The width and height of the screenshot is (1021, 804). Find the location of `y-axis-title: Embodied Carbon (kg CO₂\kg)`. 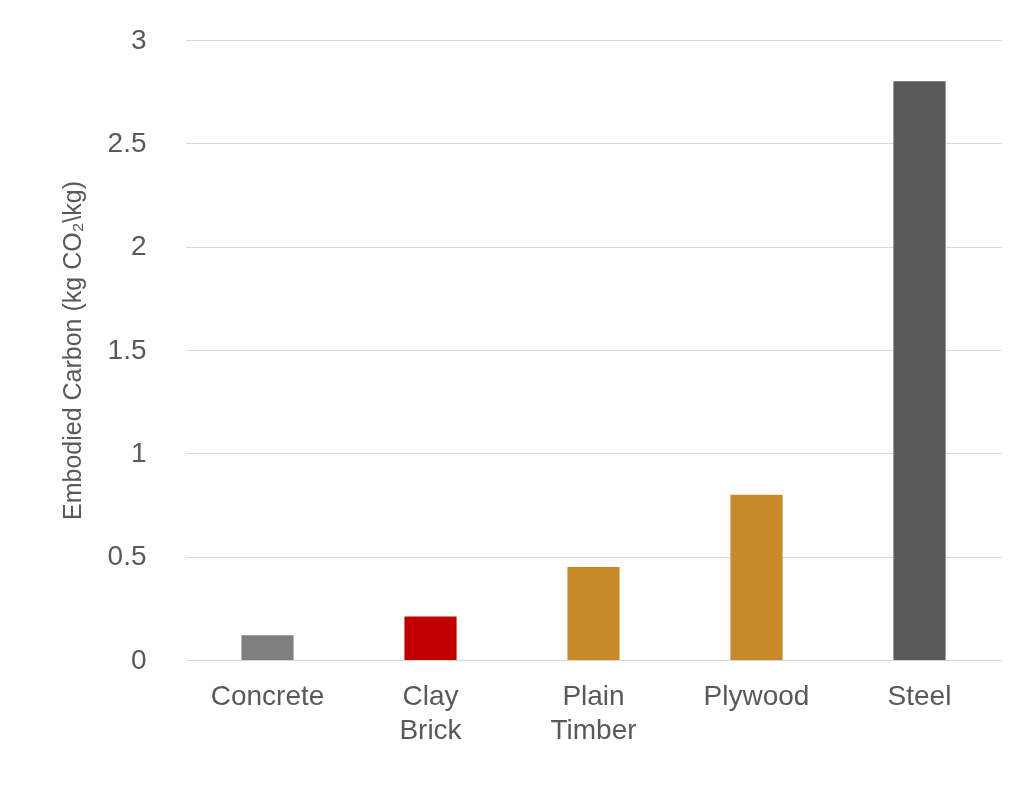

y-axis-title: Embodied Carbon (kg CO₂\kg) is located at coordinates (71, 350).